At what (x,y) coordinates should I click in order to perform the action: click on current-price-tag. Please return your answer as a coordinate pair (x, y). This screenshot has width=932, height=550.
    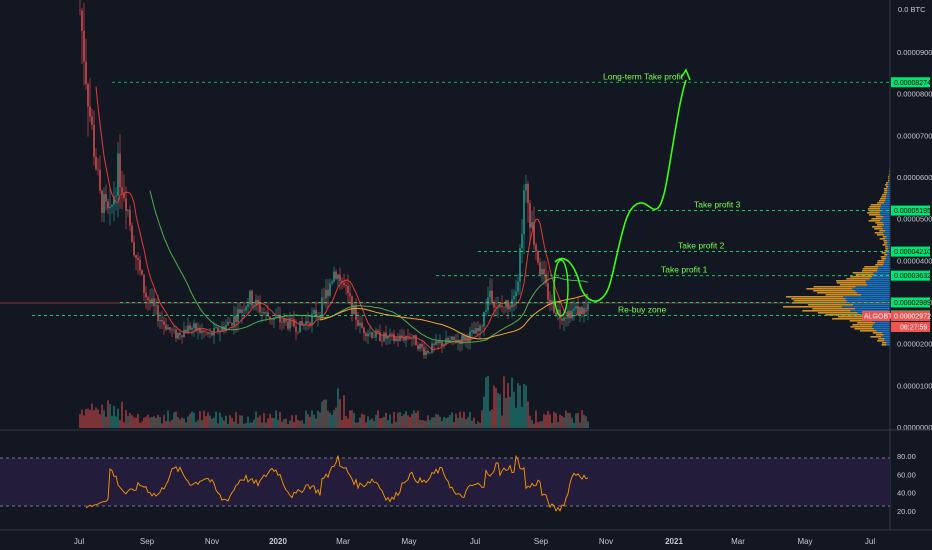
    Looking at the image, I should click on (910, 316).